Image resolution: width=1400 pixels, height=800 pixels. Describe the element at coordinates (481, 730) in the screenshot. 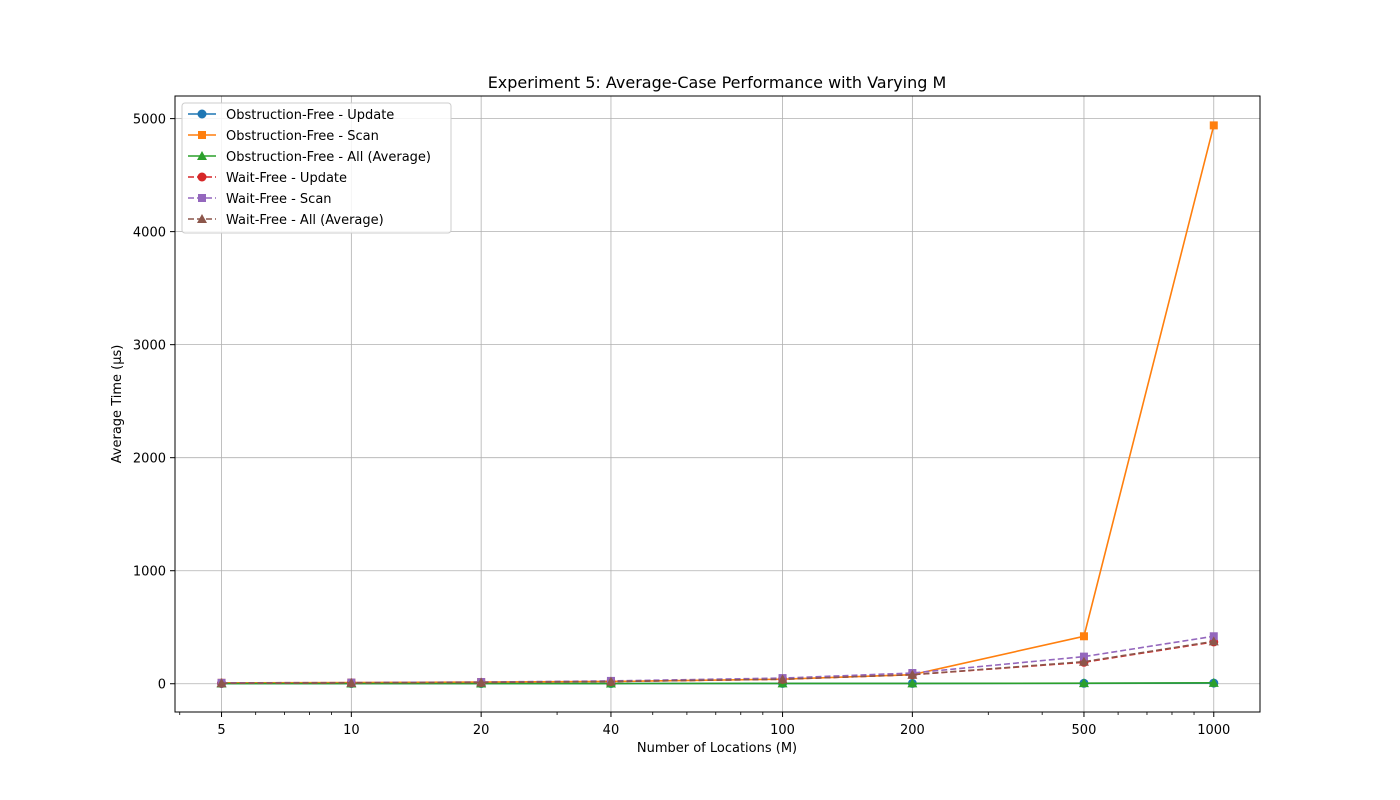

I see `x-tick-label: 20` at that location.